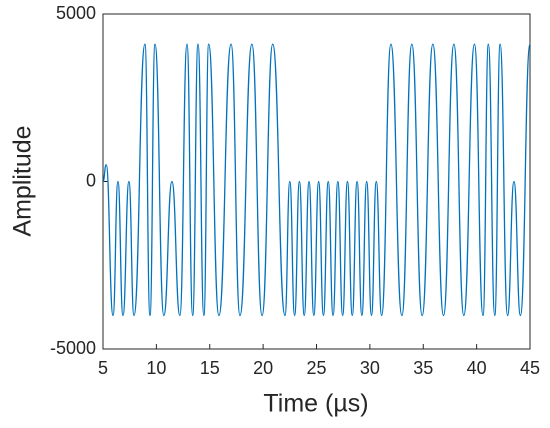  Describe the element at coordinates (316, 368) in the screenshot. I see `x-tick-label: 25` at that location.